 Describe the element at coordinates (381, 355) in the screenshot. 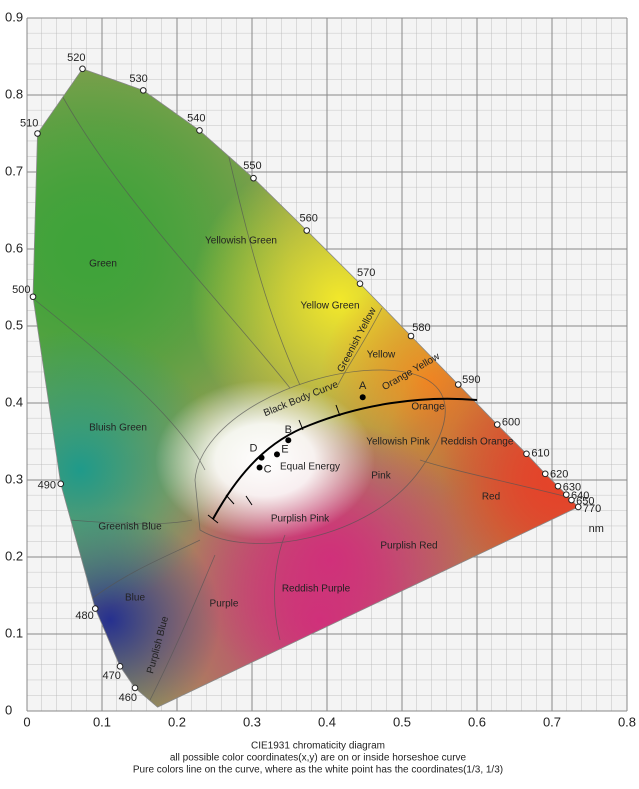

I see `region-label: Yellow` at that location.